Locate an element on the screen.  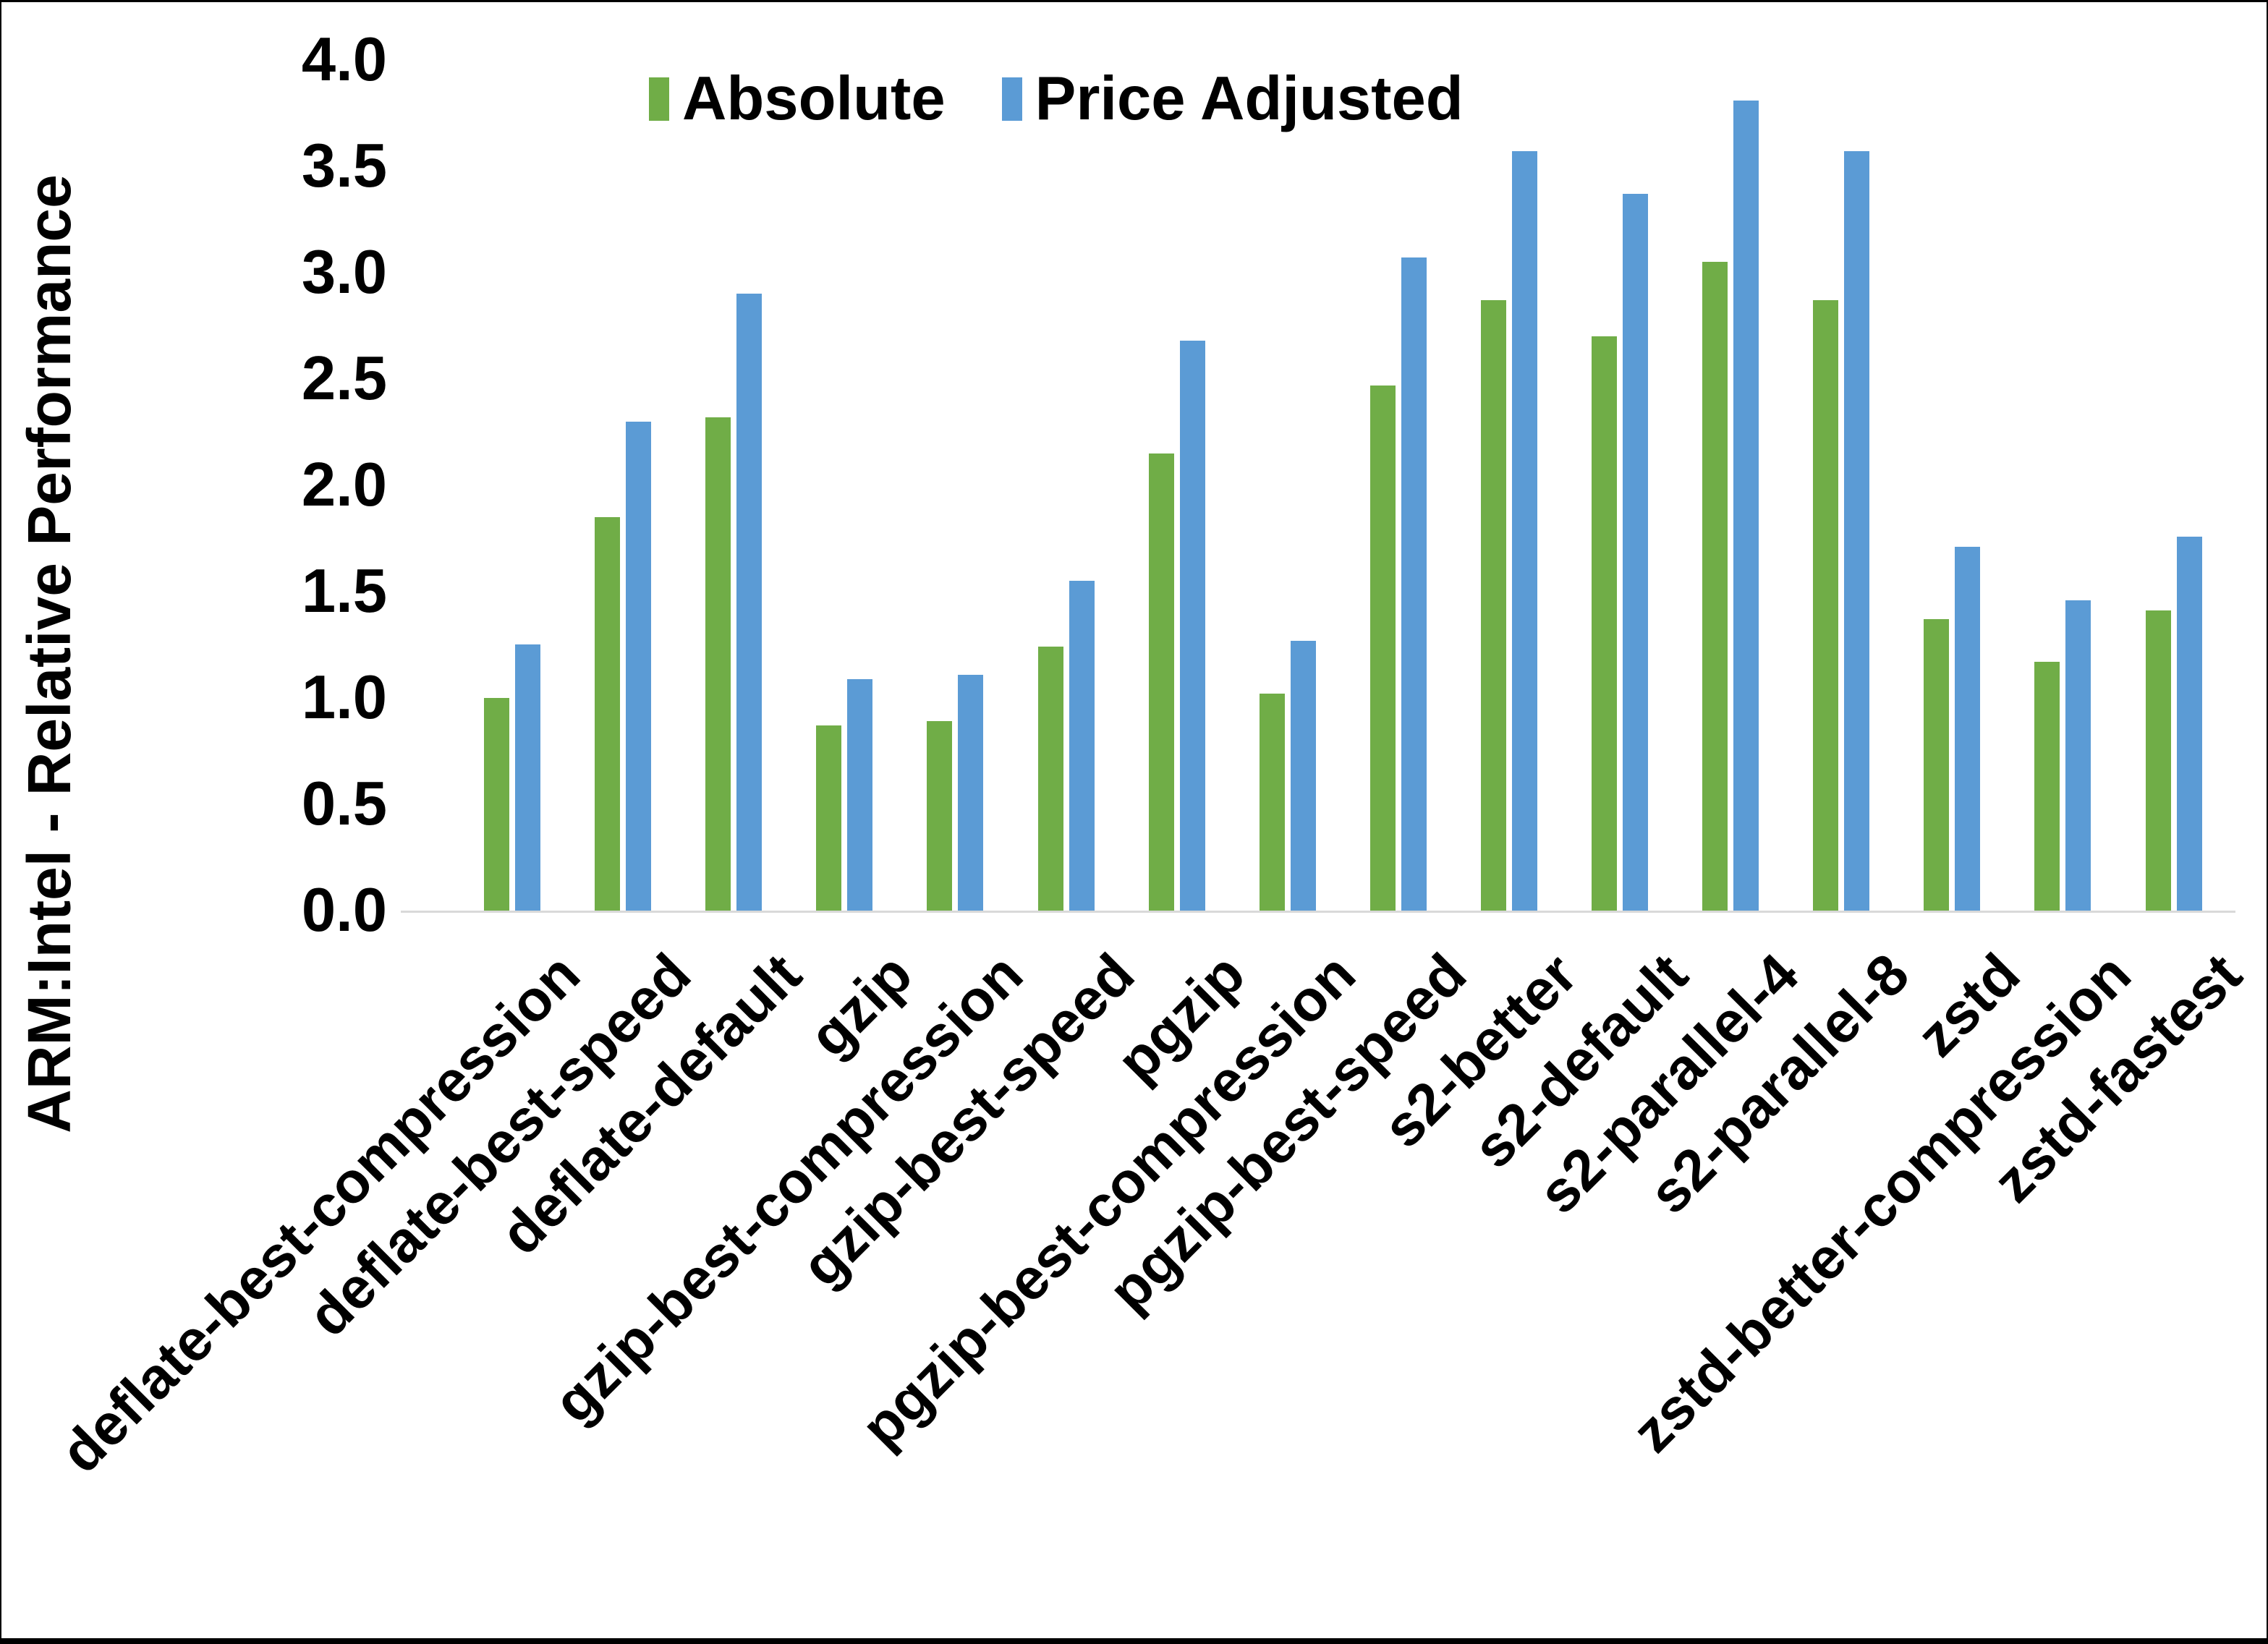
bar-absolute-s2-better is located at coordinates (1493, 605).